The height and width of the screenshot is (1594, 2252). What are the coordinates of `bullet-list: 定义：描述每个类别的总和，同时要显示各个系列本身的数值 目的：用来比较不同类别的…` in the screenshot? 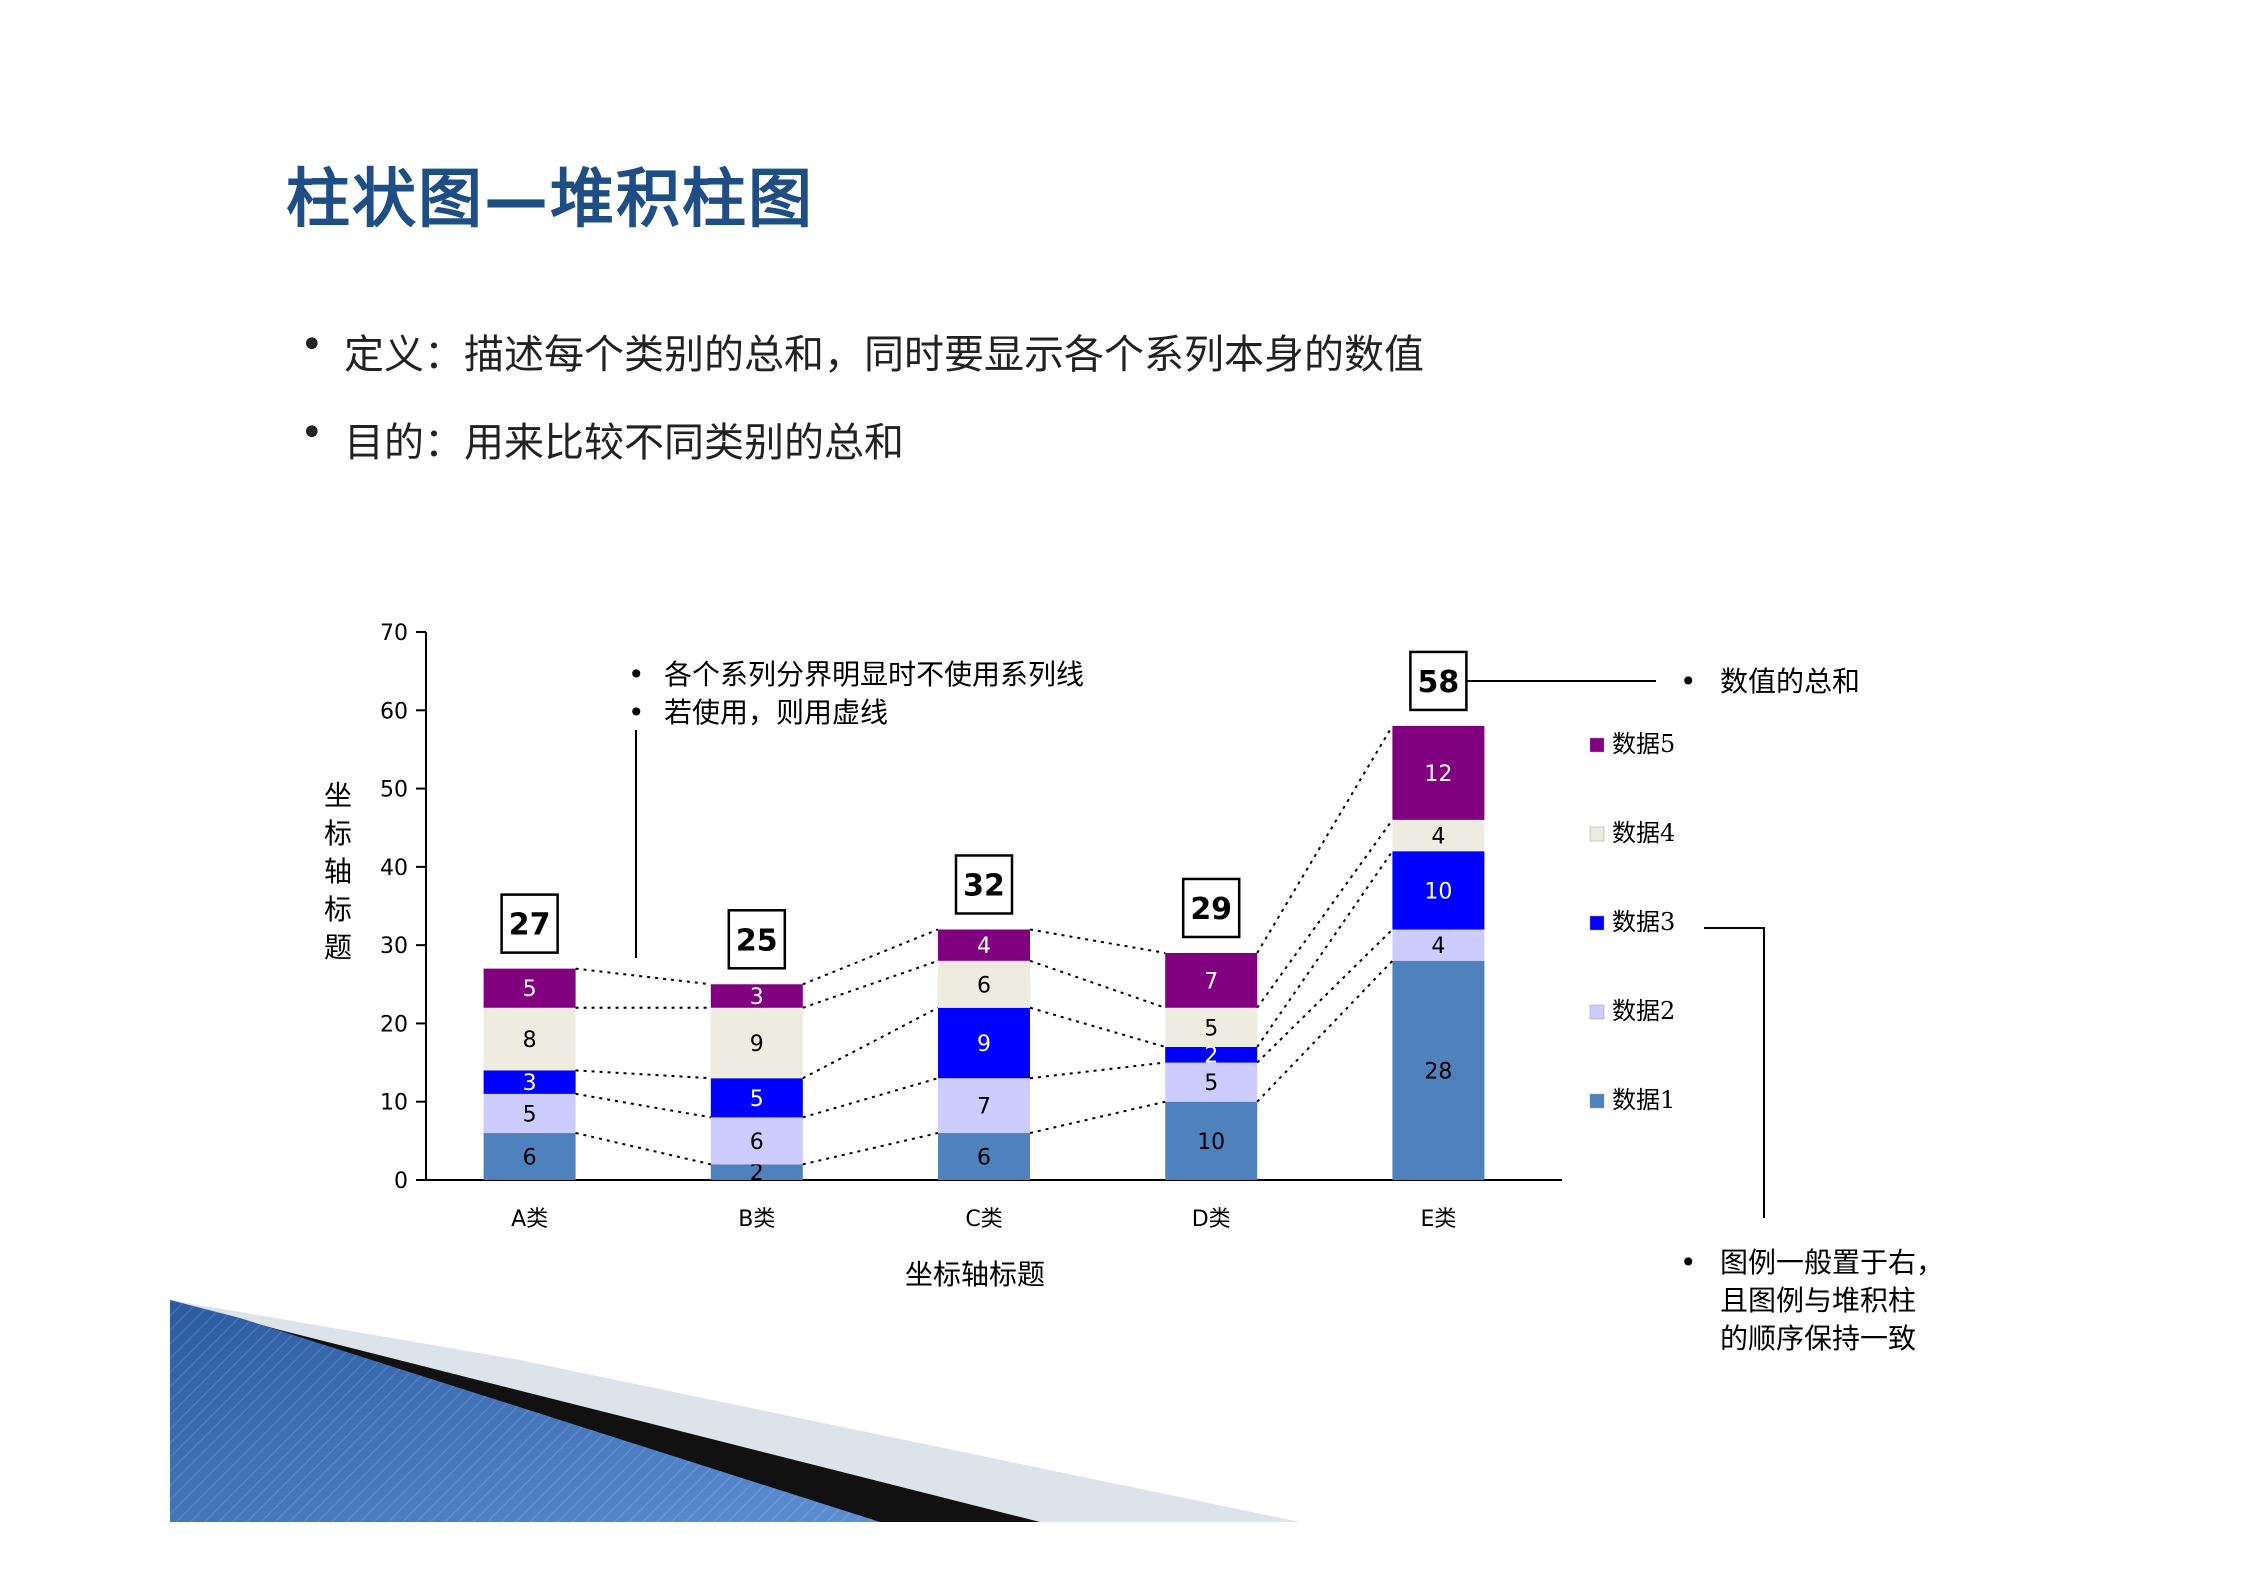 It's located at (862, 410).